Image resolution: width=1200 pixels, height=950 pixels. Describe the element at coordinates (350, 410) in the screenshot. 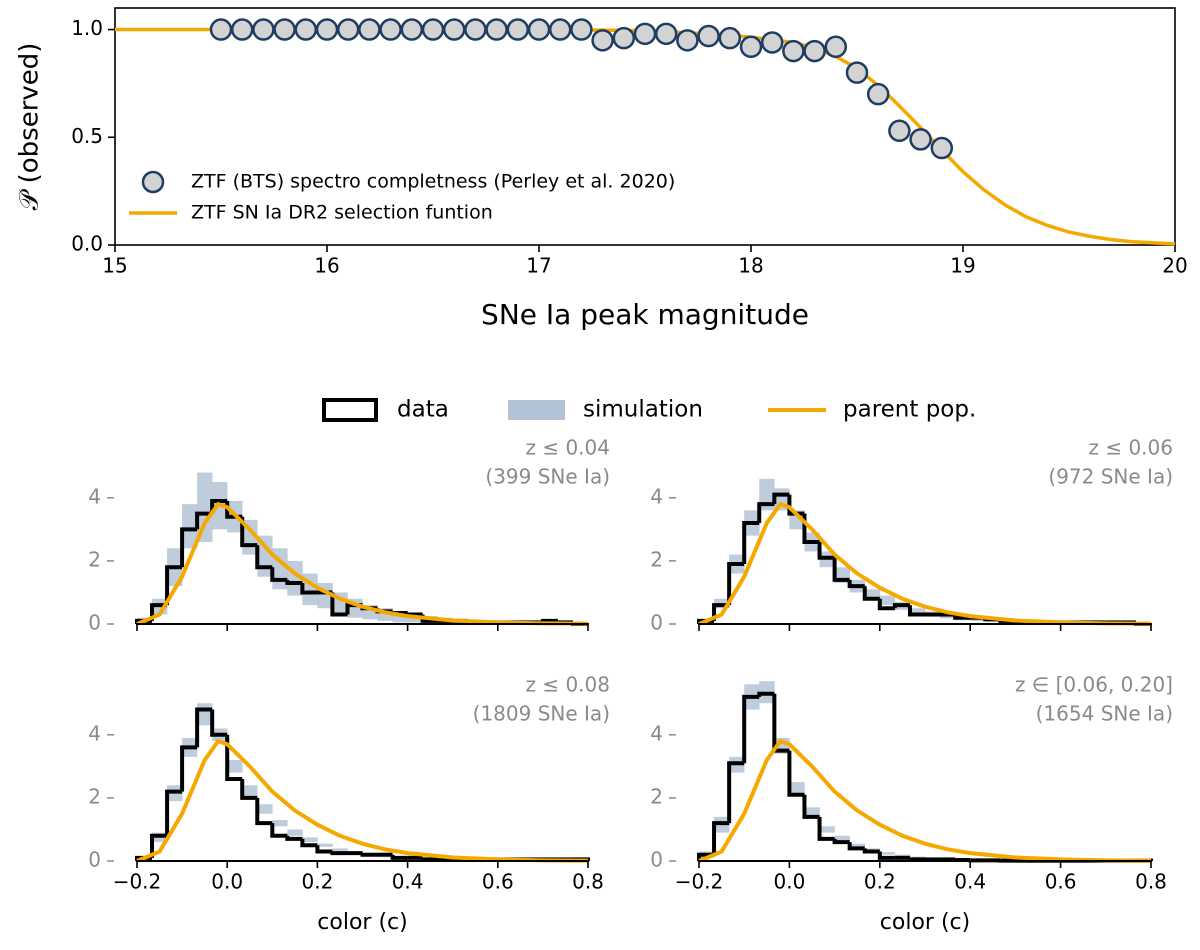

I see `legend-patch` at that location.